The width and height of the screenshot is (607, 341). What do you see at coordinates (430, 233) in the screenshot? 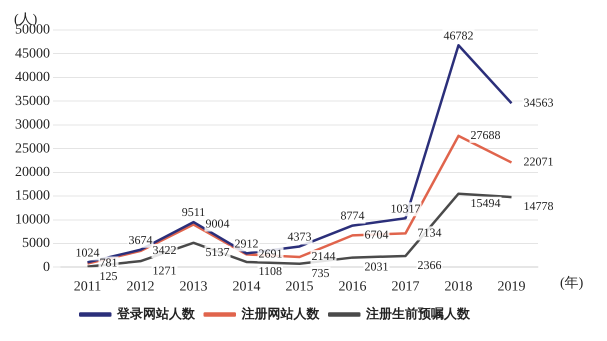
I see `data-label: 7134` at bounding box center [430, 233].